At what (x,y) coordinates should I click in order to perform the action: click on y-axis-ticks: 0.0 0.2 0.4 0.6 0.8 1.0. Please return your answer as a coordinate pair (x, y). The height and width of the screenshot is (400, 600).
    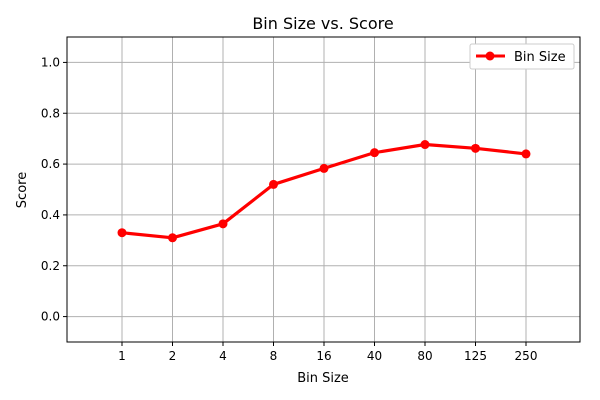
    Looking at the image, I should click on (54, 189).